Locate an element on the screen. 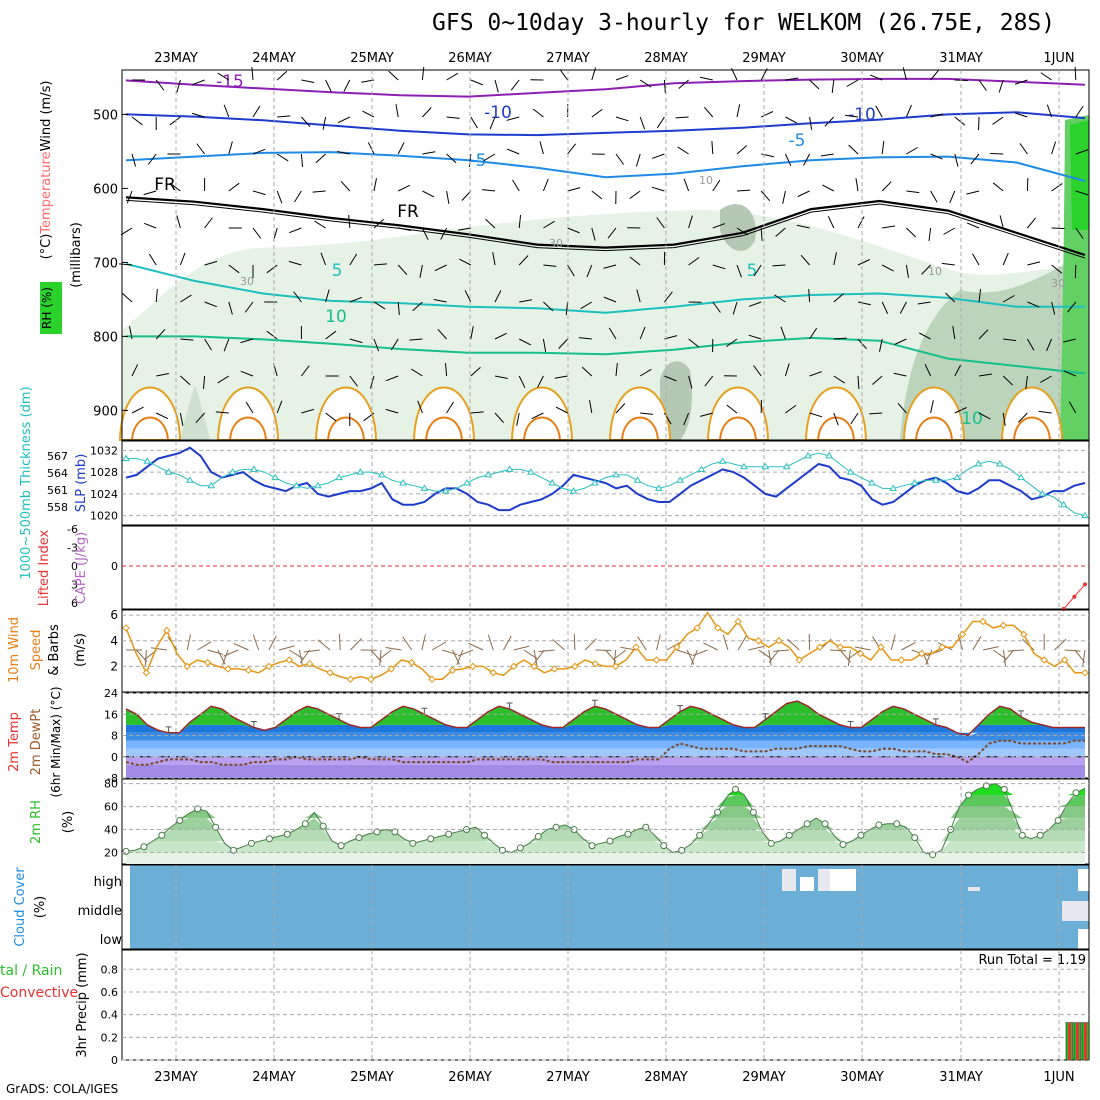 This screenshot has height=1100, width=1100. slp-panel-frame is located at coordinates (605, 483).